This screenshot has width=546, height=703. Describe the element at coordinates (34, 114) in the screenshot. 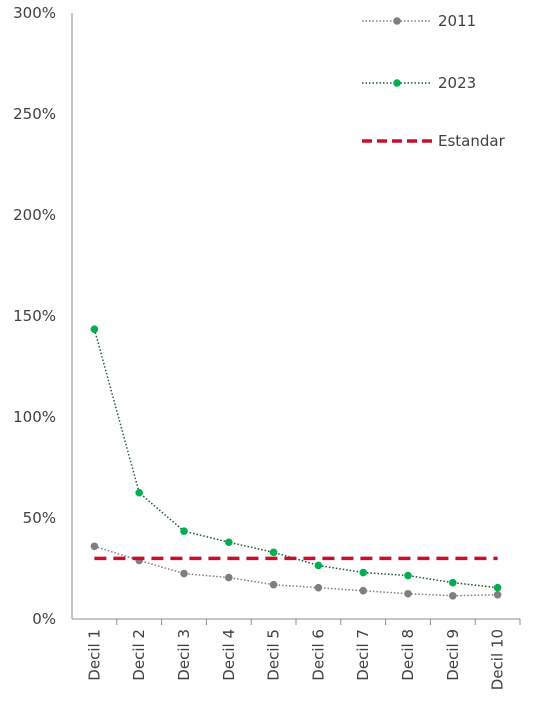

I see `y-tick-label: 250%` at that location.